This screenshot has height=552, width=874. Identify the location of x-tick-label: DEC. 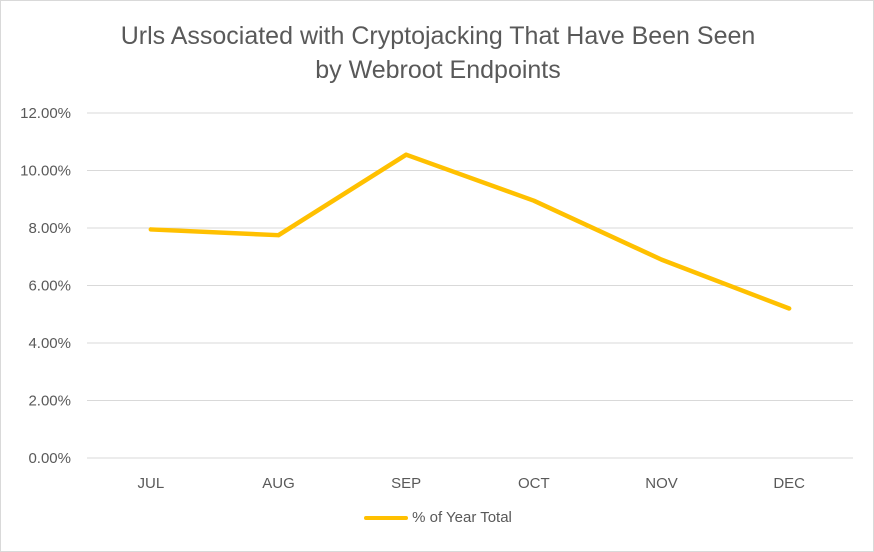
(789, 483).